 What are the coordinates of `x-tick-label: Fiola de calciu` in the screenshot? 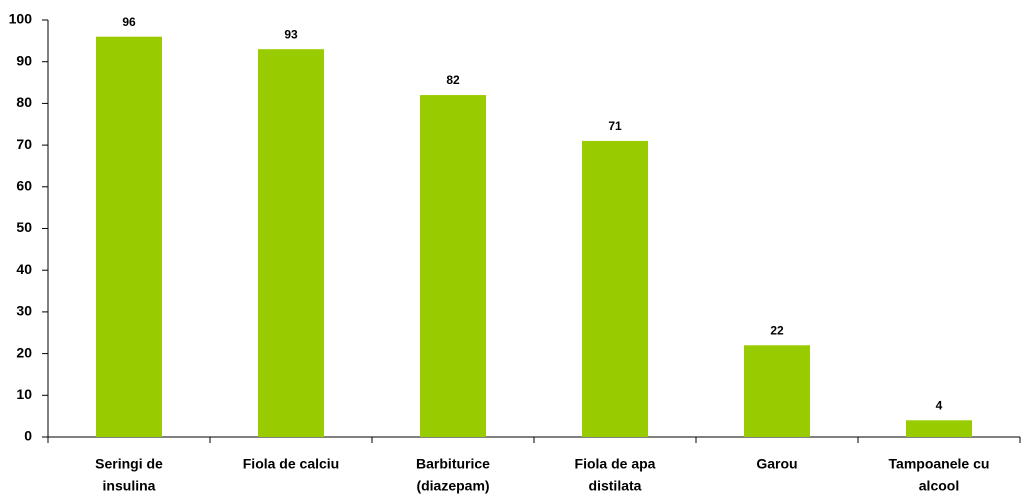 It's located at (291, 464).